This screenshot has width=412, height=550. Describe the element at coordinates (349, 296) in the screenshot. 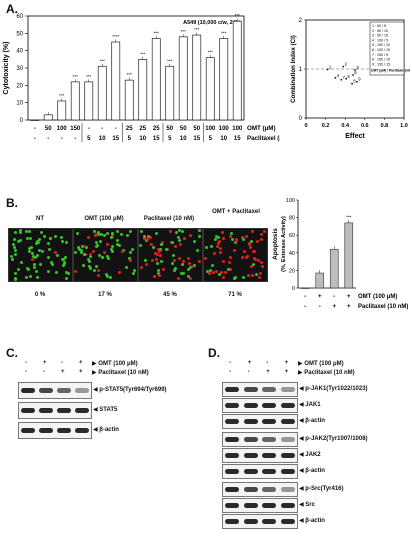

I see `omt-sign: +` at that location.